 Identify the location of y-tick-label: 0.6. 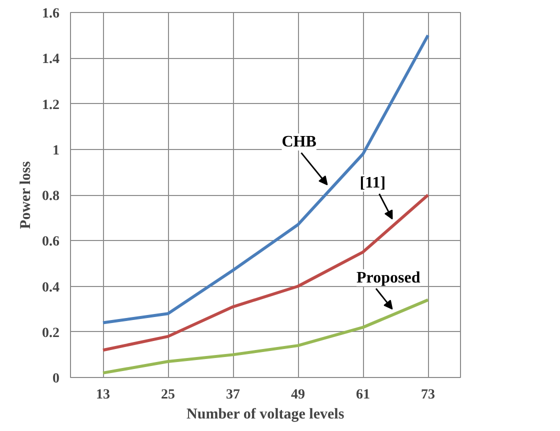
(51, 242).